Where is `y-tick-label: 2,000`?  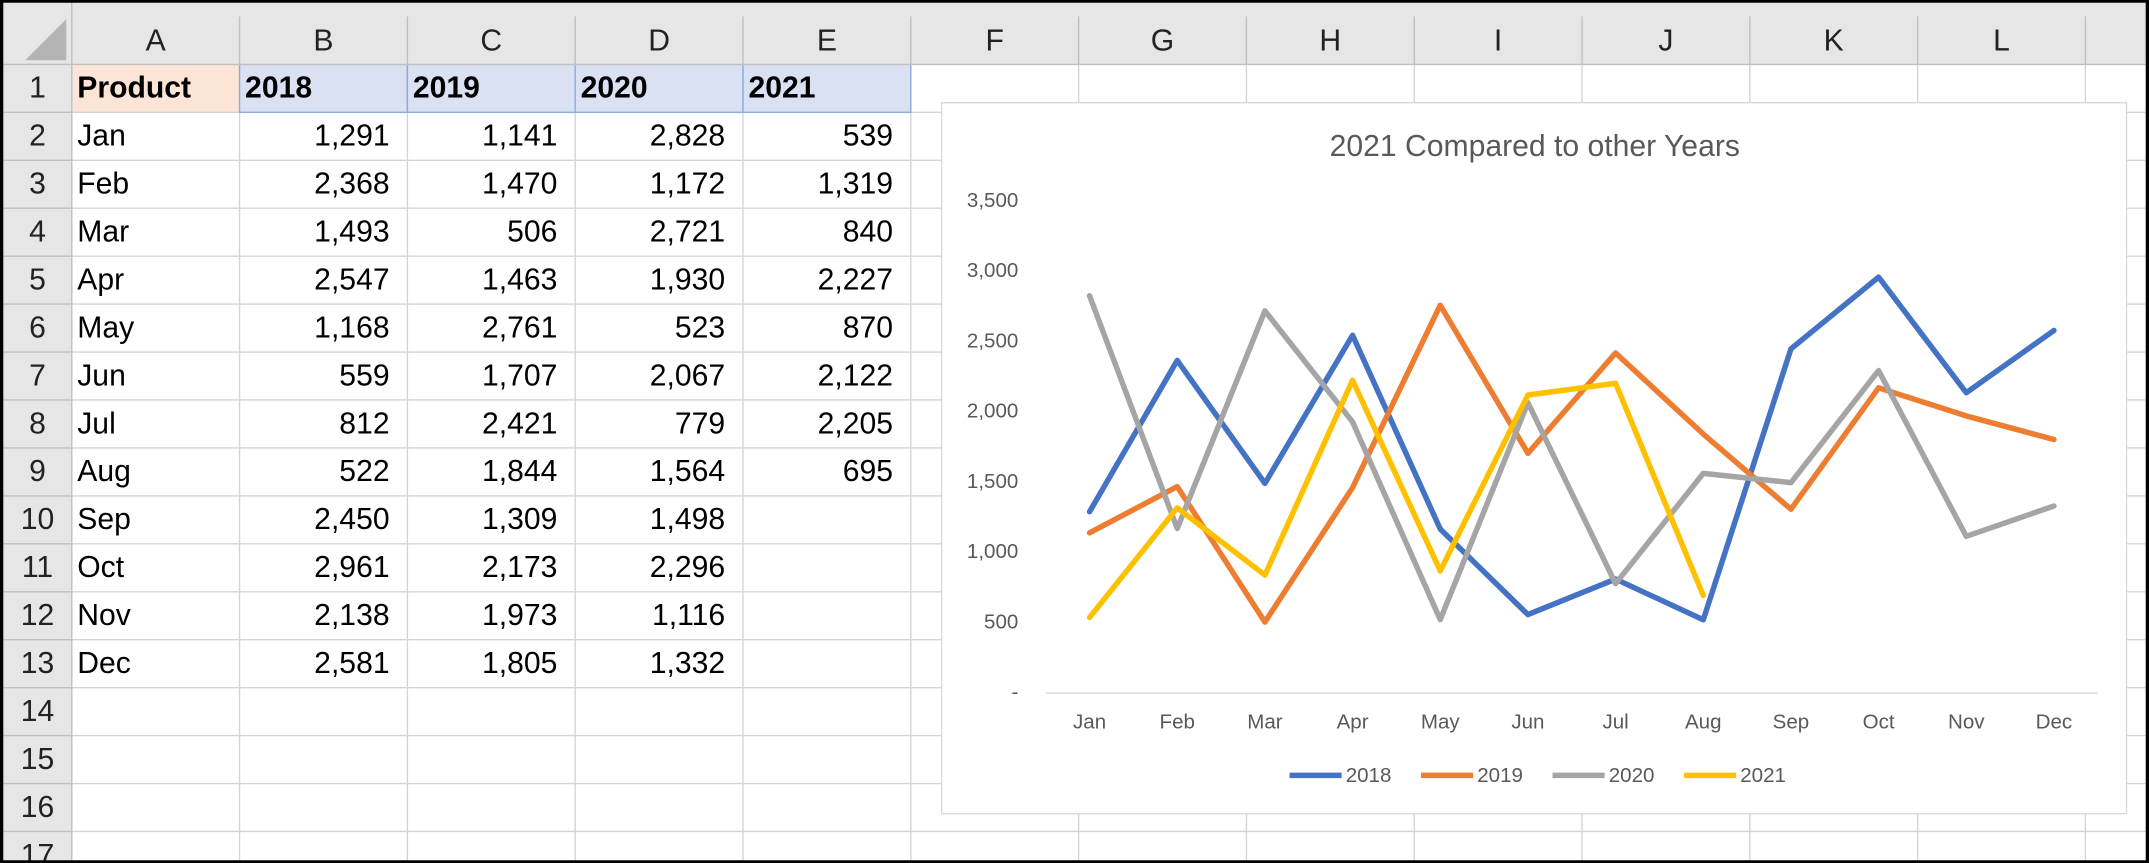
y-tick-label: 2,000 is located at coordinates (992, 411).